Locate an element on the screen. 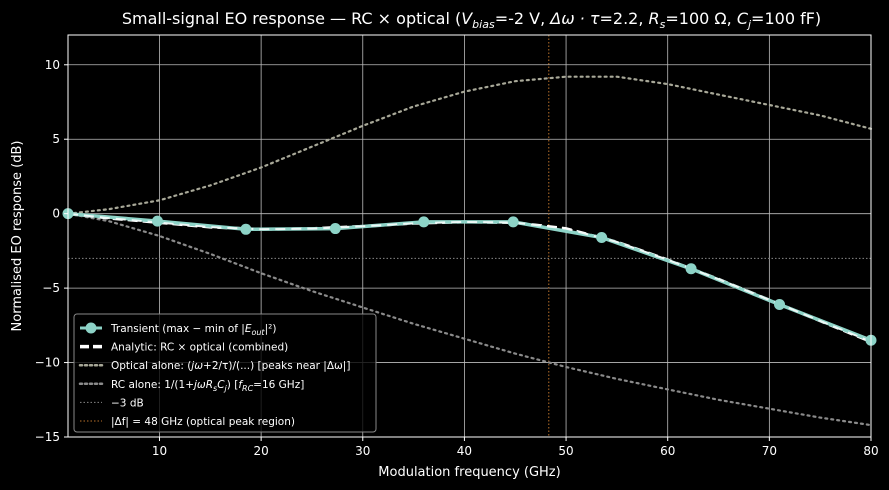 This screenshot has height=490, width=889. legend-label-3db: −3 dB is located at coordinates (127, 403).